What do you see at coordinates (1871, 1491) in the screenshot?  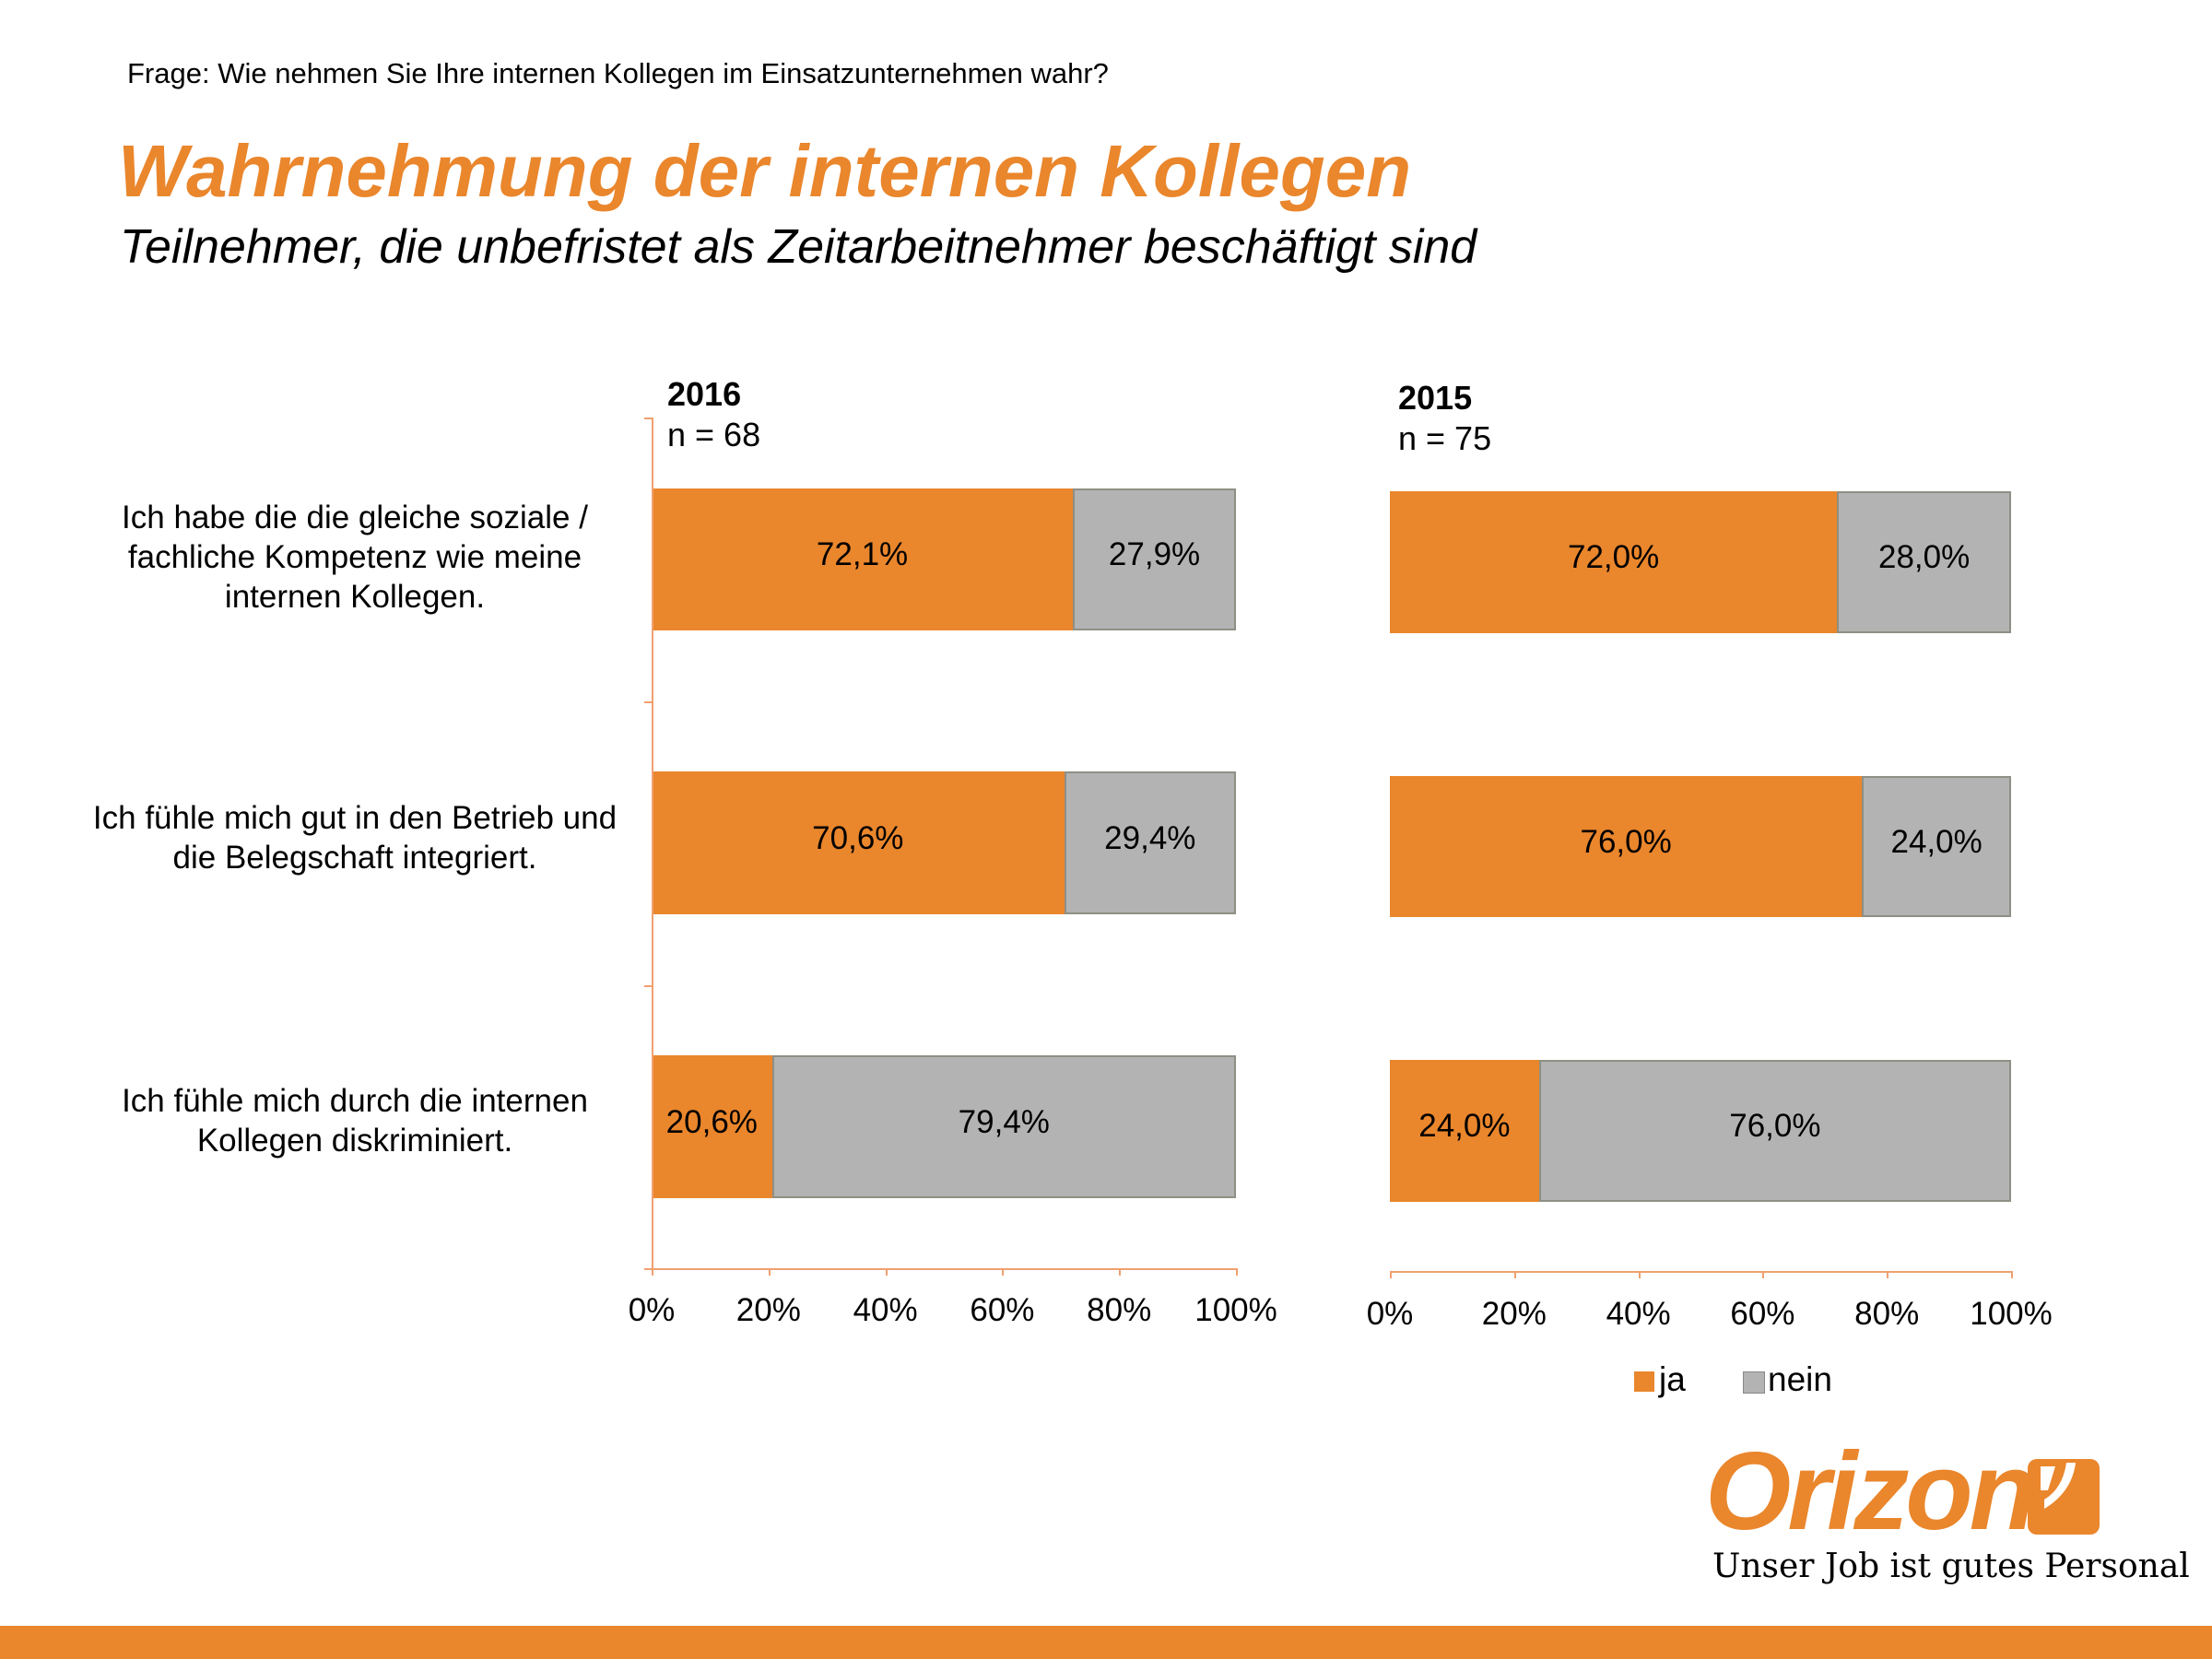 I see `orizon-logo: Orizon` at bounding box center [1871, 1491].